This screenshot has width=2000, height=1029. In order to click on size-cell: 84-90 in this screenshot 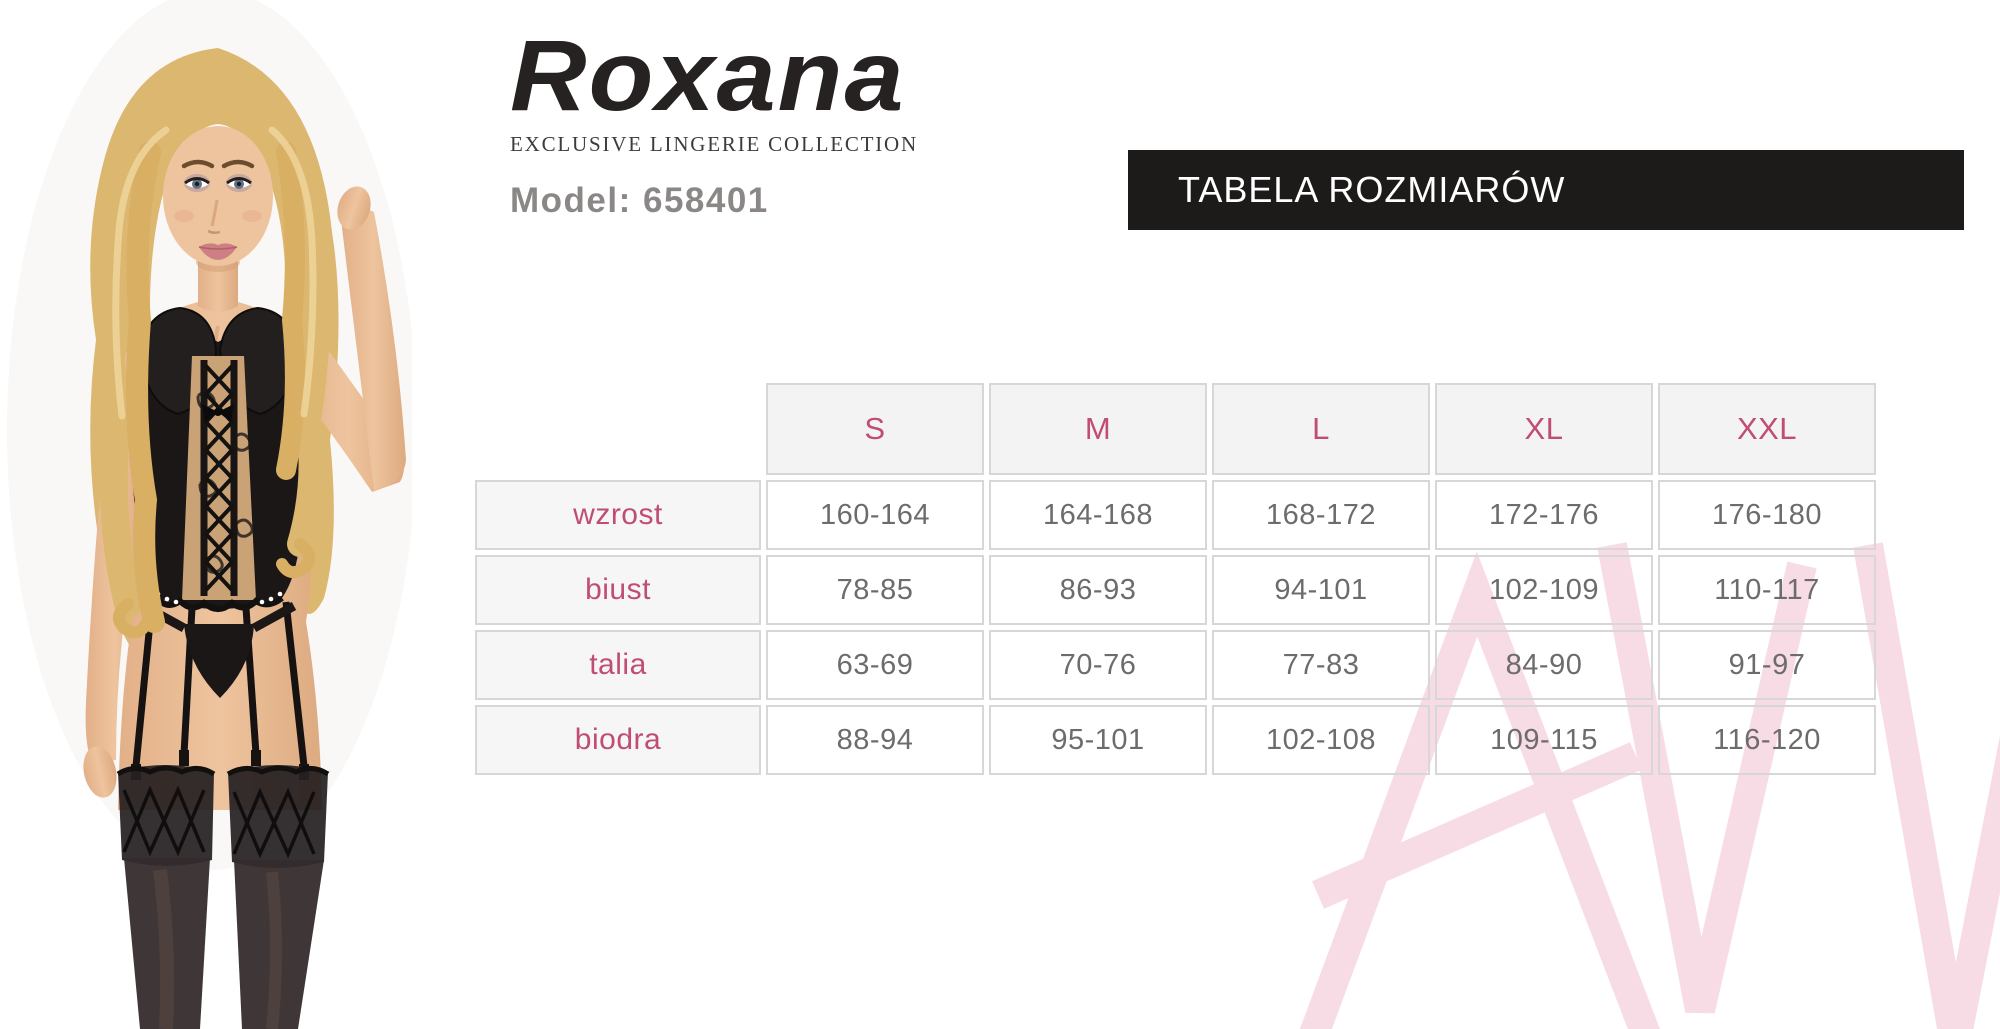, I will do `click(1544, 665)`.